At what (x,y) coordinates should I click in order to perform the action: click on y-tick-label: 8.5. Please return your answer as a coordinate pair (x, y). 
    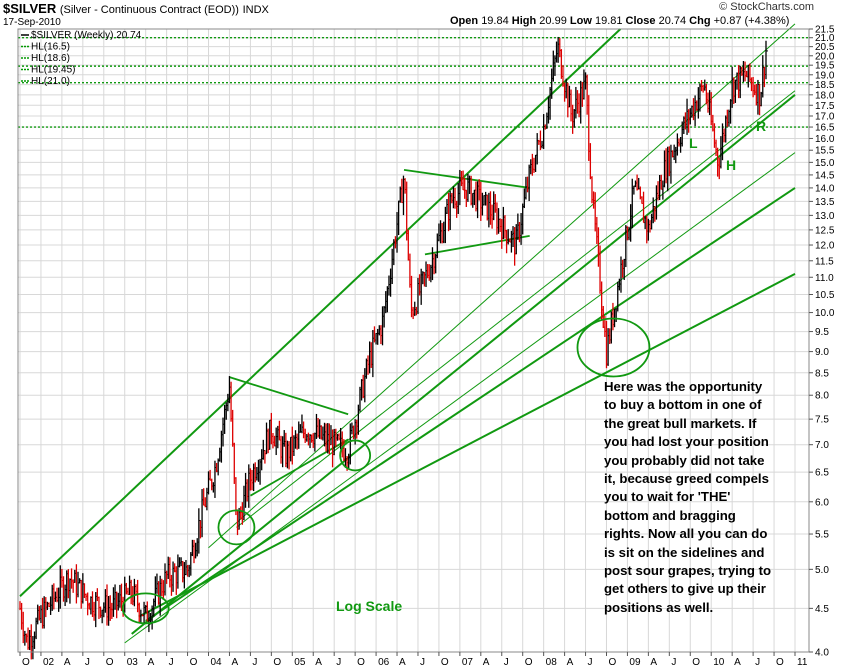
    Looking at the image, I should click on (822, 373).